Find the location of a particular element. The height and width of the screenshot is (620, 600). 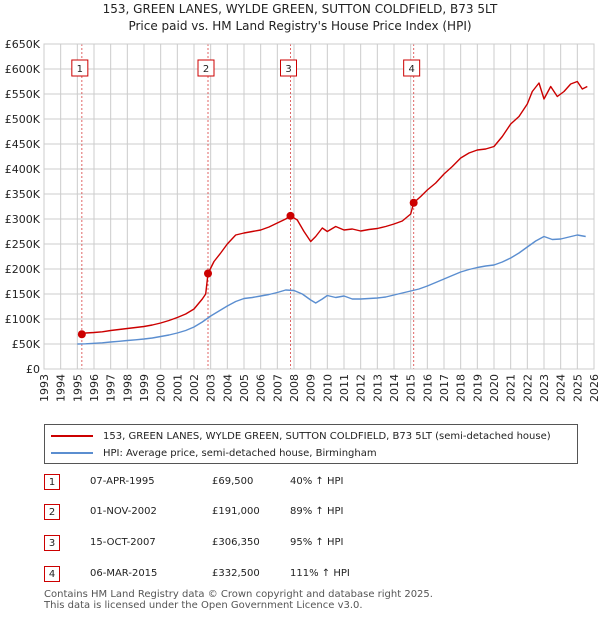

x-tick-label: 1993 is located at coordinates (44, 388).